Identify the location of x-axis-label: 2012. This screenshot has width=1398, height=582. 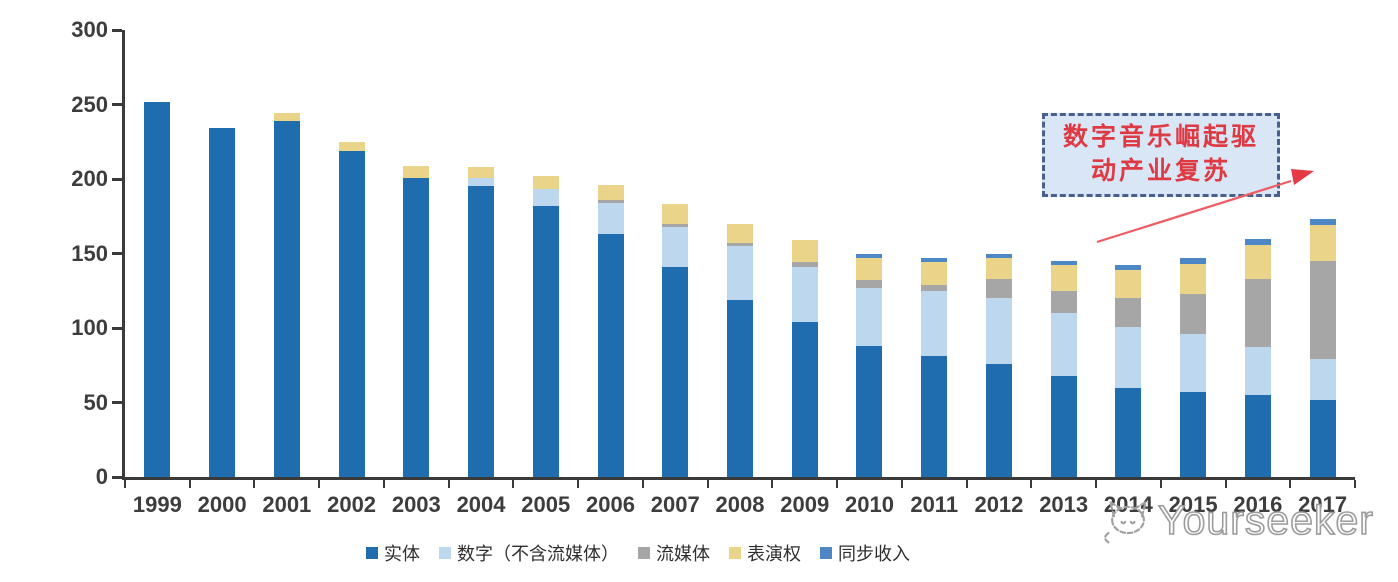
(999, 504).